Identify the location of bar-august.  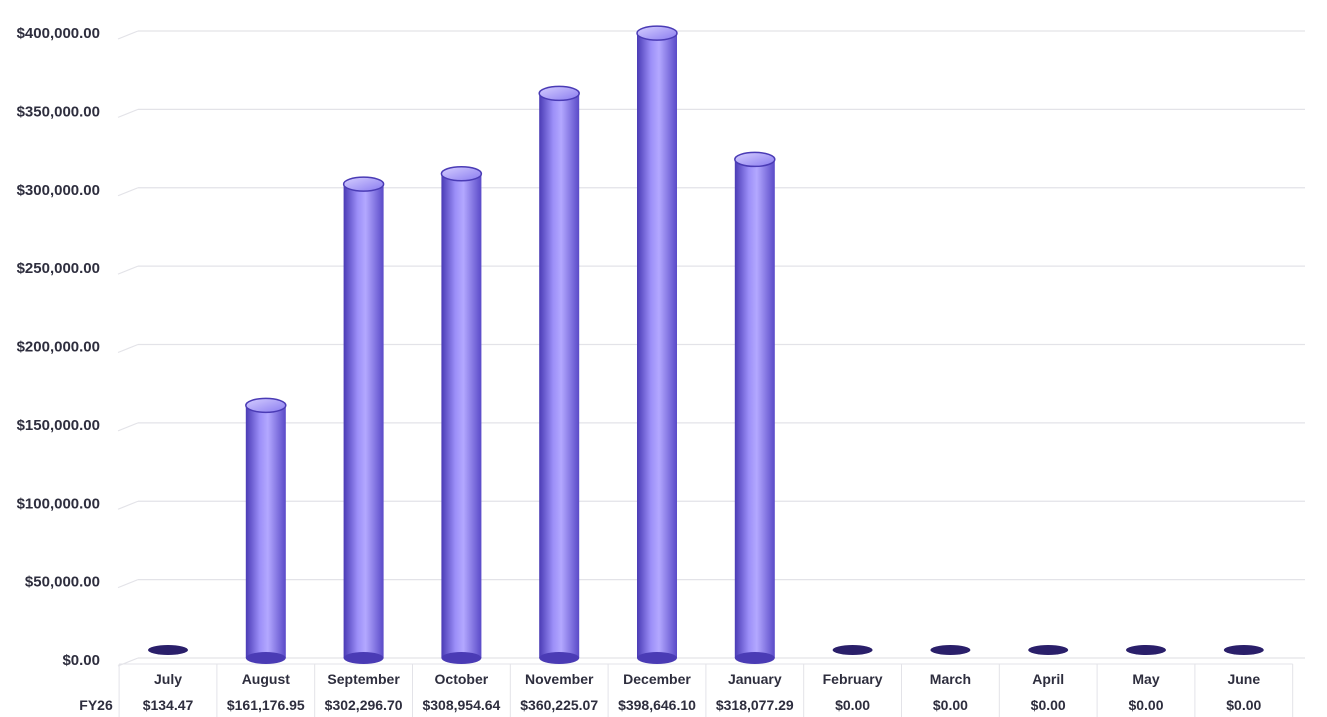
(266, 530).